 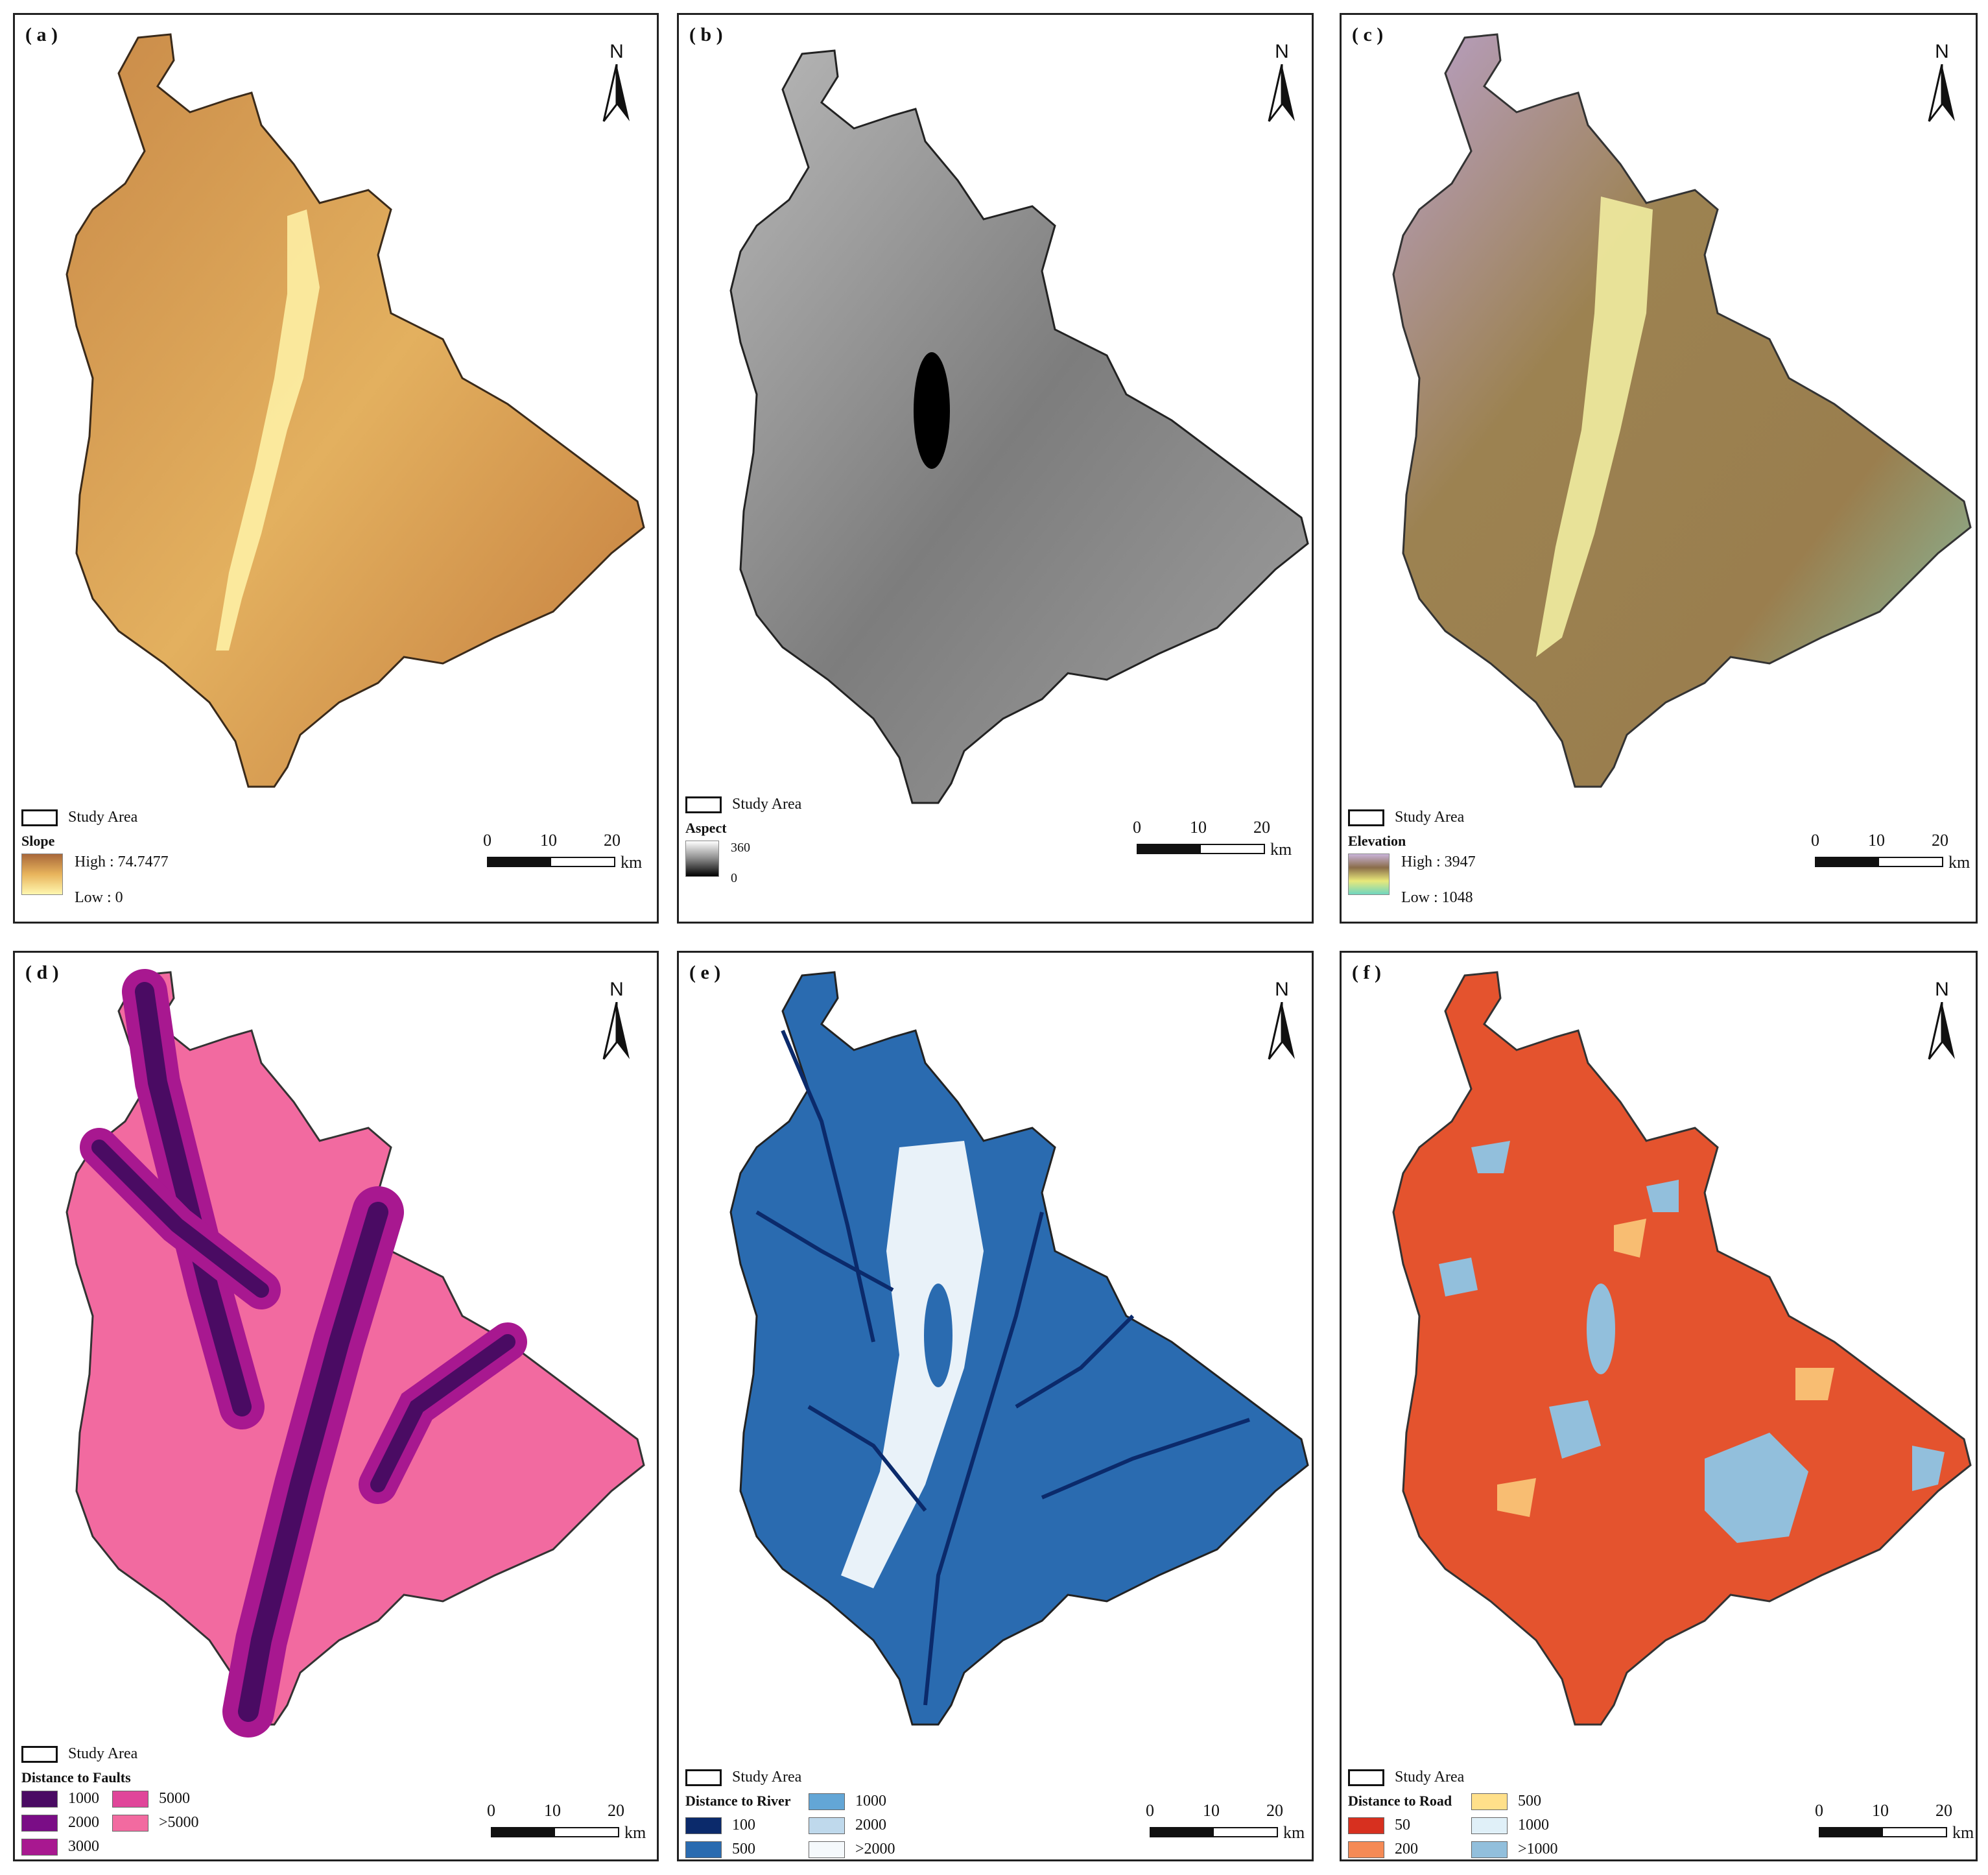 What do you see at coordinates (1002, 1367) in the screenshot?
I see `river-network` at bounding box center [1002, 1367].